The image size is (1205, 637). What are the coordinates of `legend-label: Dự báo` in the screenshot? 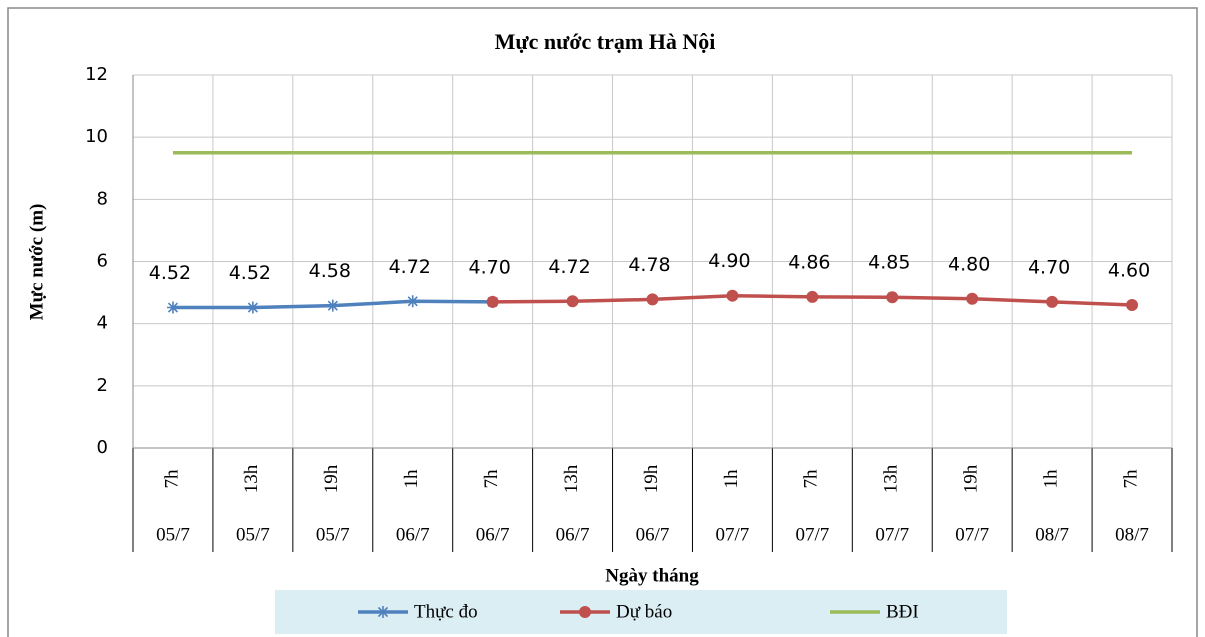 It's located at (644, 611).